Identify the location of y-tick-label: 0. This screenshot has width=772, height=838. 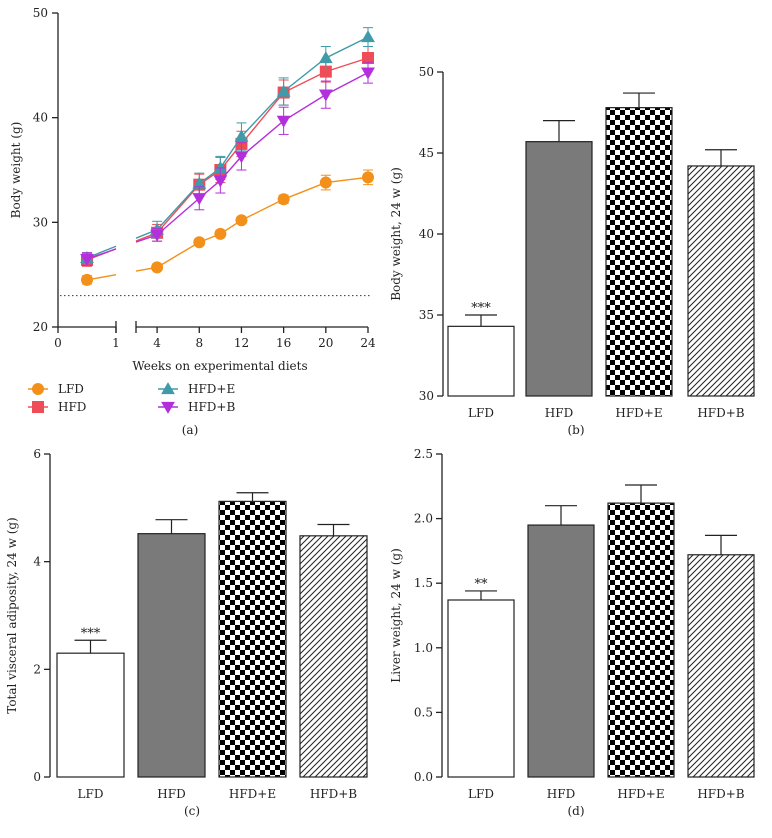
(37, 777).